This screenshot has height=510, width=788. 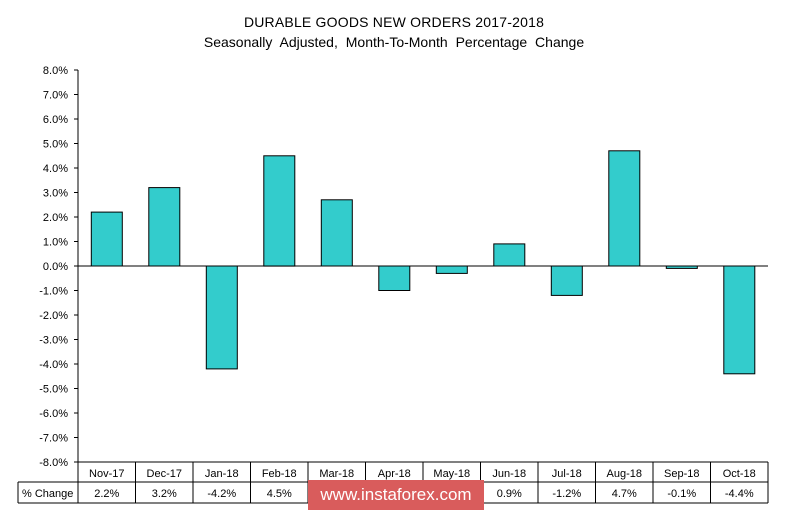 What do you see at coordinates (681, 494) in the screenshot?
I see `table-cell-value: -0.1%` at bounding box center [681, 494].